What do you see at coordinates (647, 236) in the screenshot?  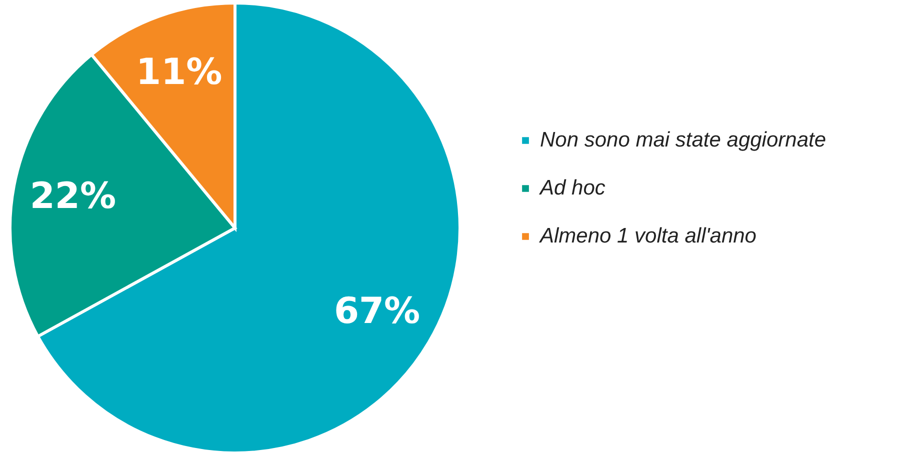 I see `legend-label: Almeno 1 volta all'anno` at bounding box center [647, 236].